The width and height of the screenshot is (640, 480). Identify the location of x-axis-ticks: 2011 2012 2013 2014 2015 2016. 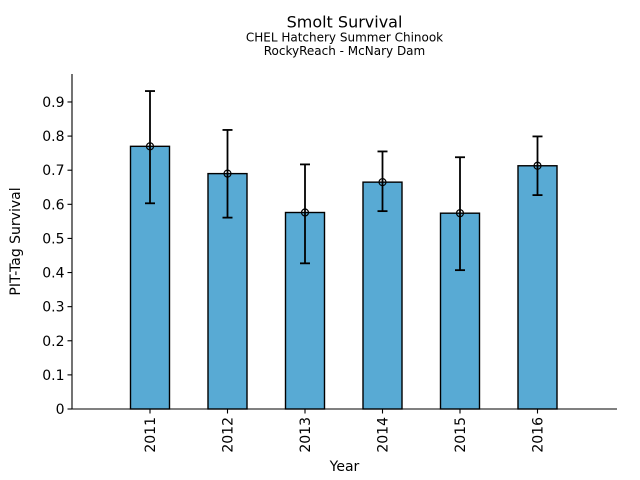
(345, 431).